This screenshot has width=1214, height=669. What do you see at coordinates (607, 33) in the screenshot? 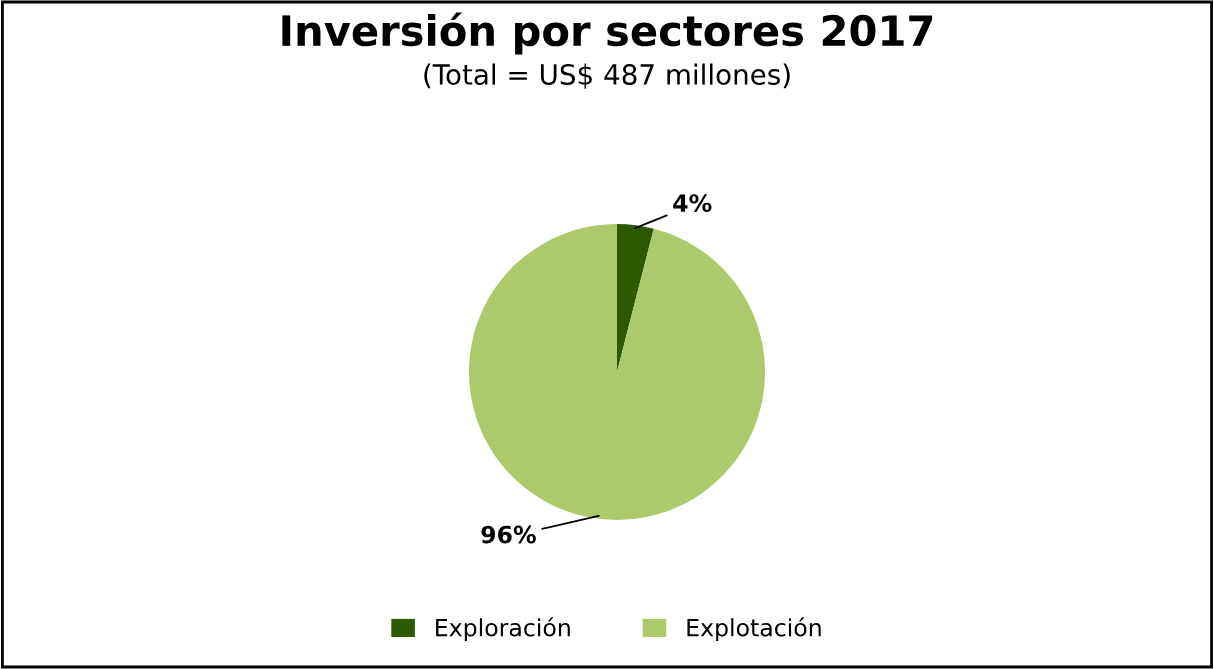
I see `chart-title: Inversión por sectores 2017` at bounding box center [607, 33].